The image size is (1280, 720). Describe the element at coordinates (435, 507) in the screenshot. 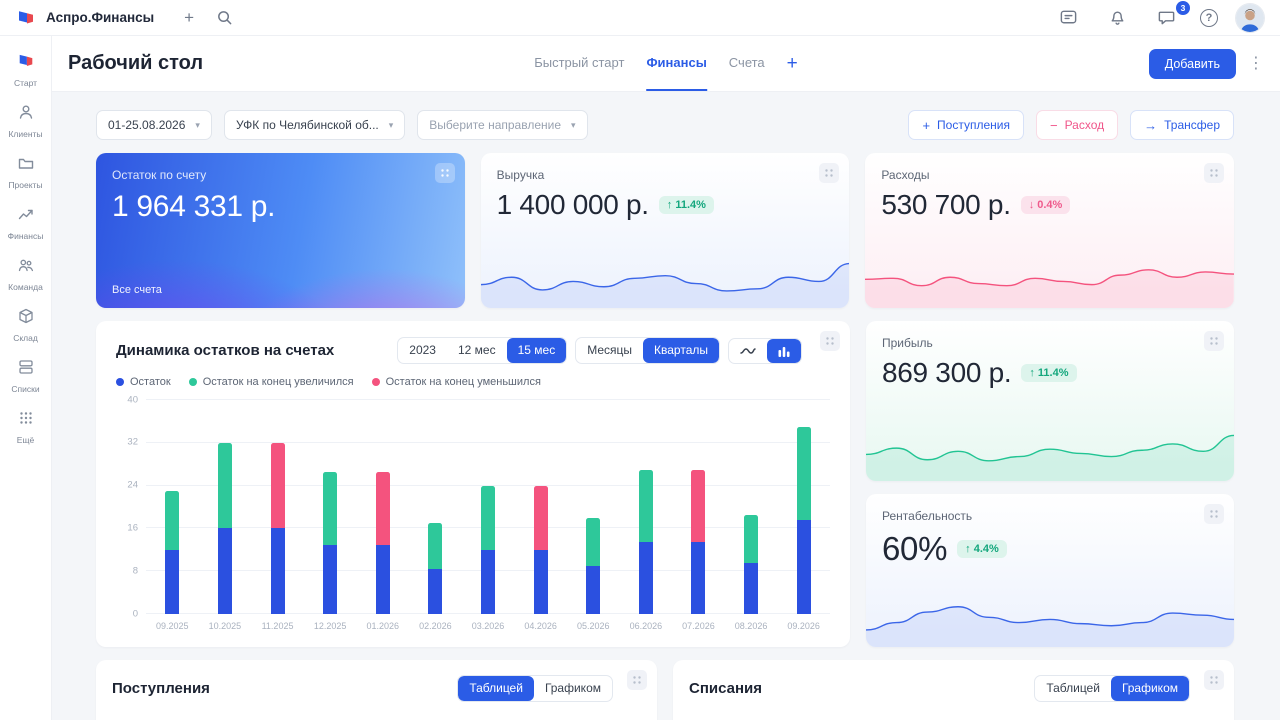

I see `bar-02.2026` at that location.